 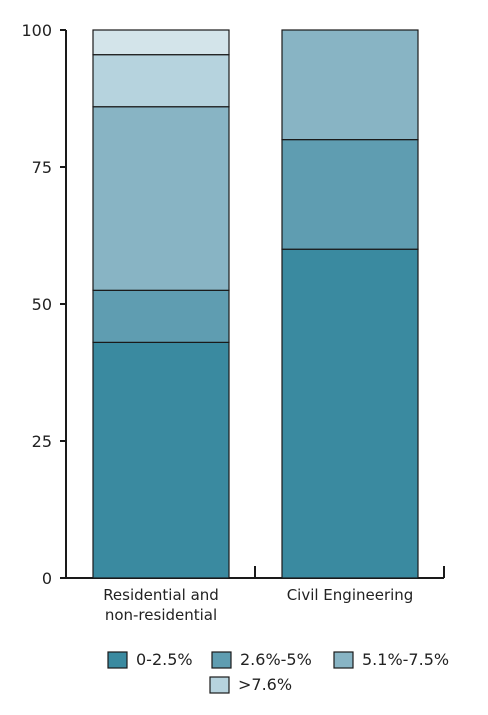 I want to click on y-tick-label-75: 75, so click(x=42, y=167).